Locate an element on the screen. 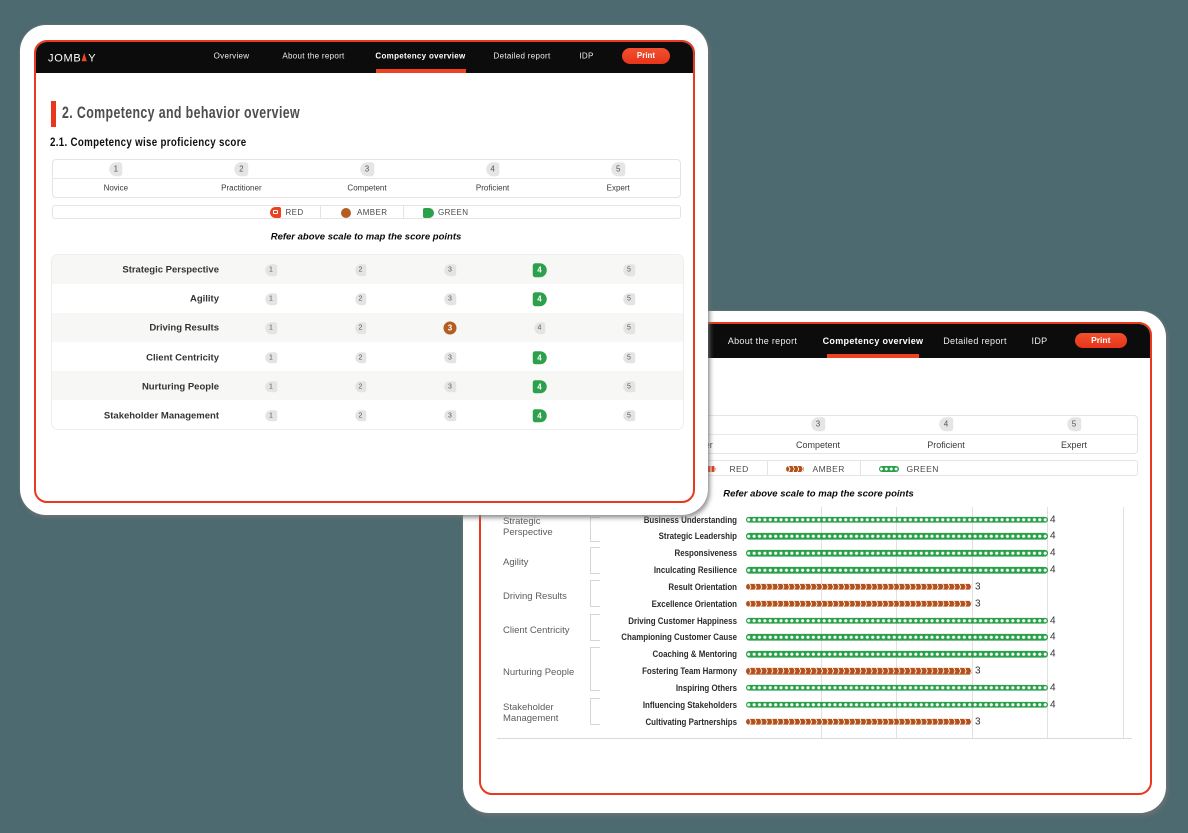 The image size is (1188, 833). svg-text: Y is located at coordinates (92, 57).